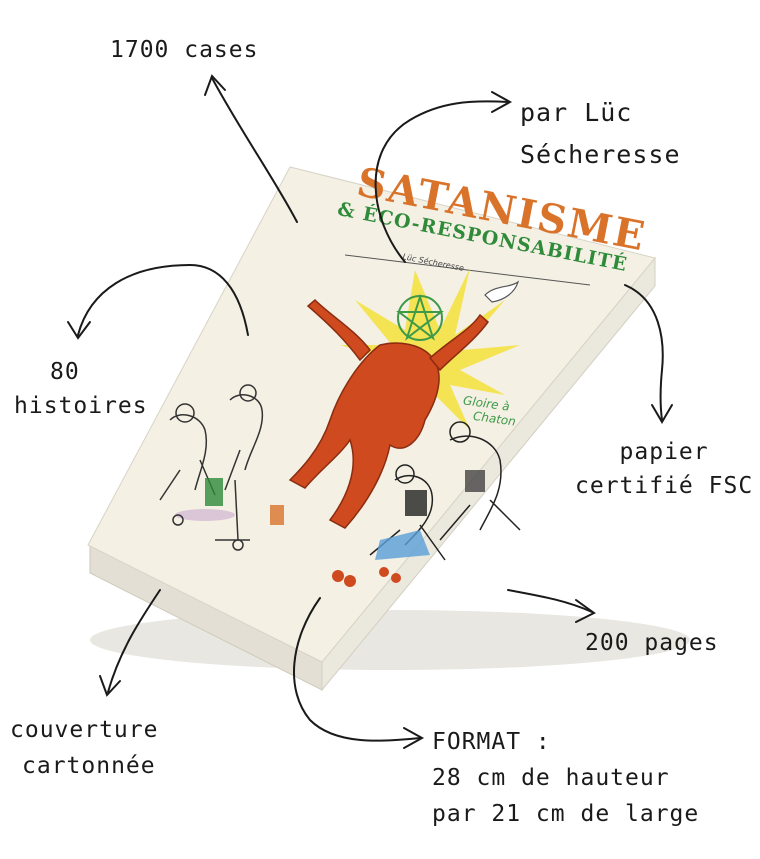 This screenshot has width=760, height=859. What do you see at coordinates (550, 601) in the screenshot?
I see `arrow-pages` at bounding box center [550, 601].